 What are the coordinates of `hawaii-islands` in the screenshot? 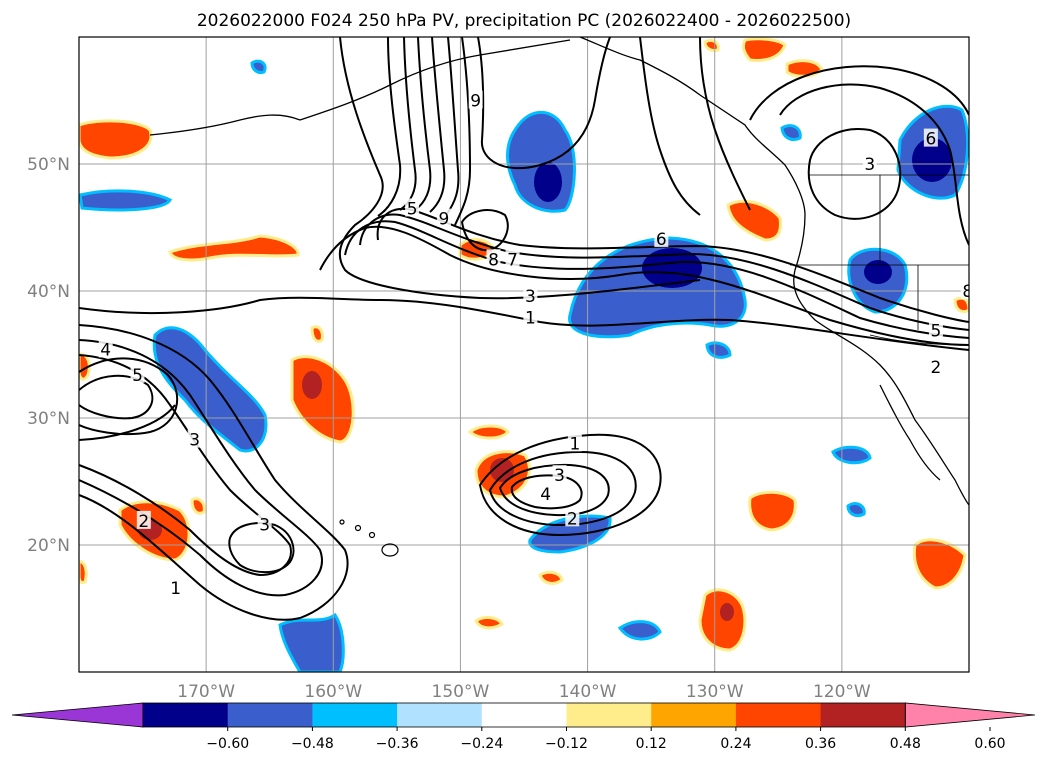 It's located at (369, 538).